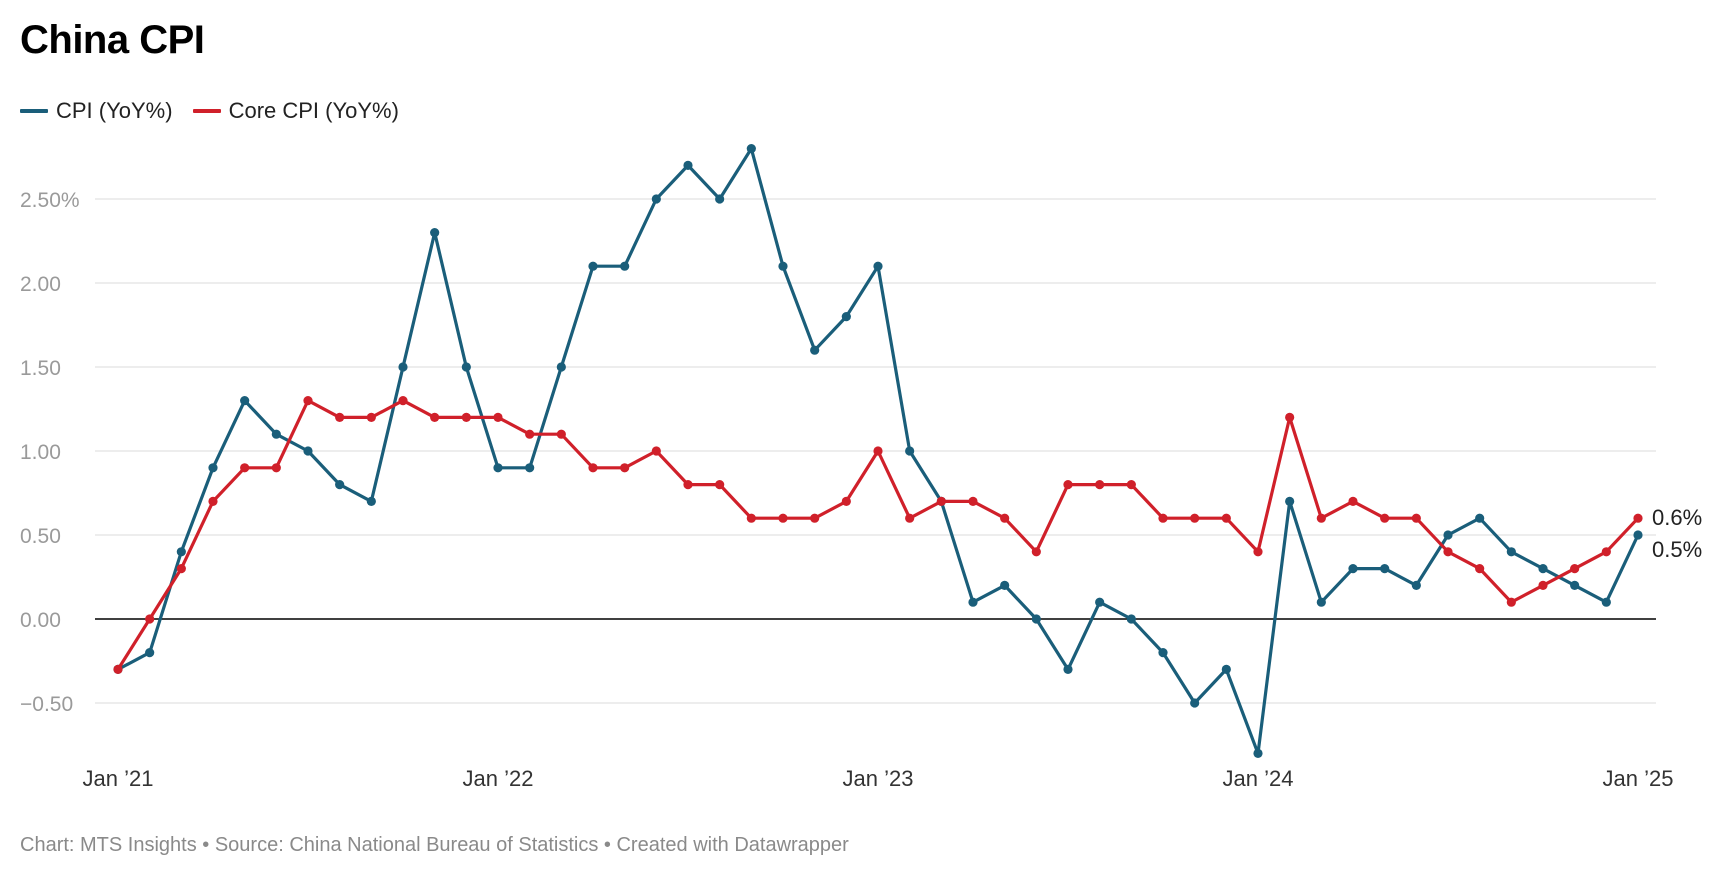 The height and width of the screenshot is (876, 1712). What do you see at coordinates (498, 778) in the screenshot?
I see `x-tick-label: Jan ’22` at bounding box center [498, 778].